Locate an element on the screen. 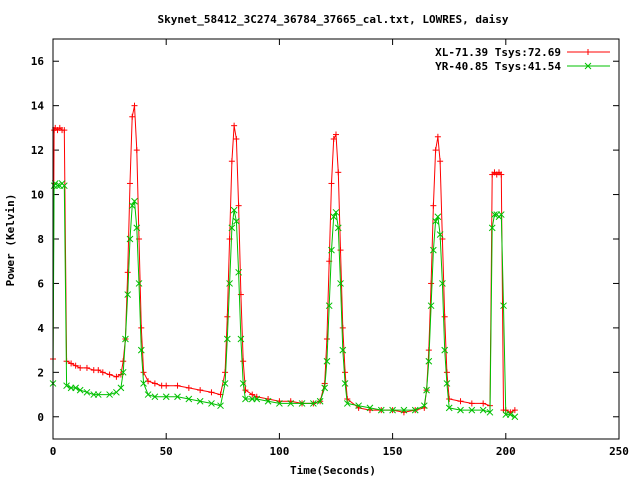 This screenshot has height=480, width=640. x-tick-label: 200 is located at coordinates (506, 451).